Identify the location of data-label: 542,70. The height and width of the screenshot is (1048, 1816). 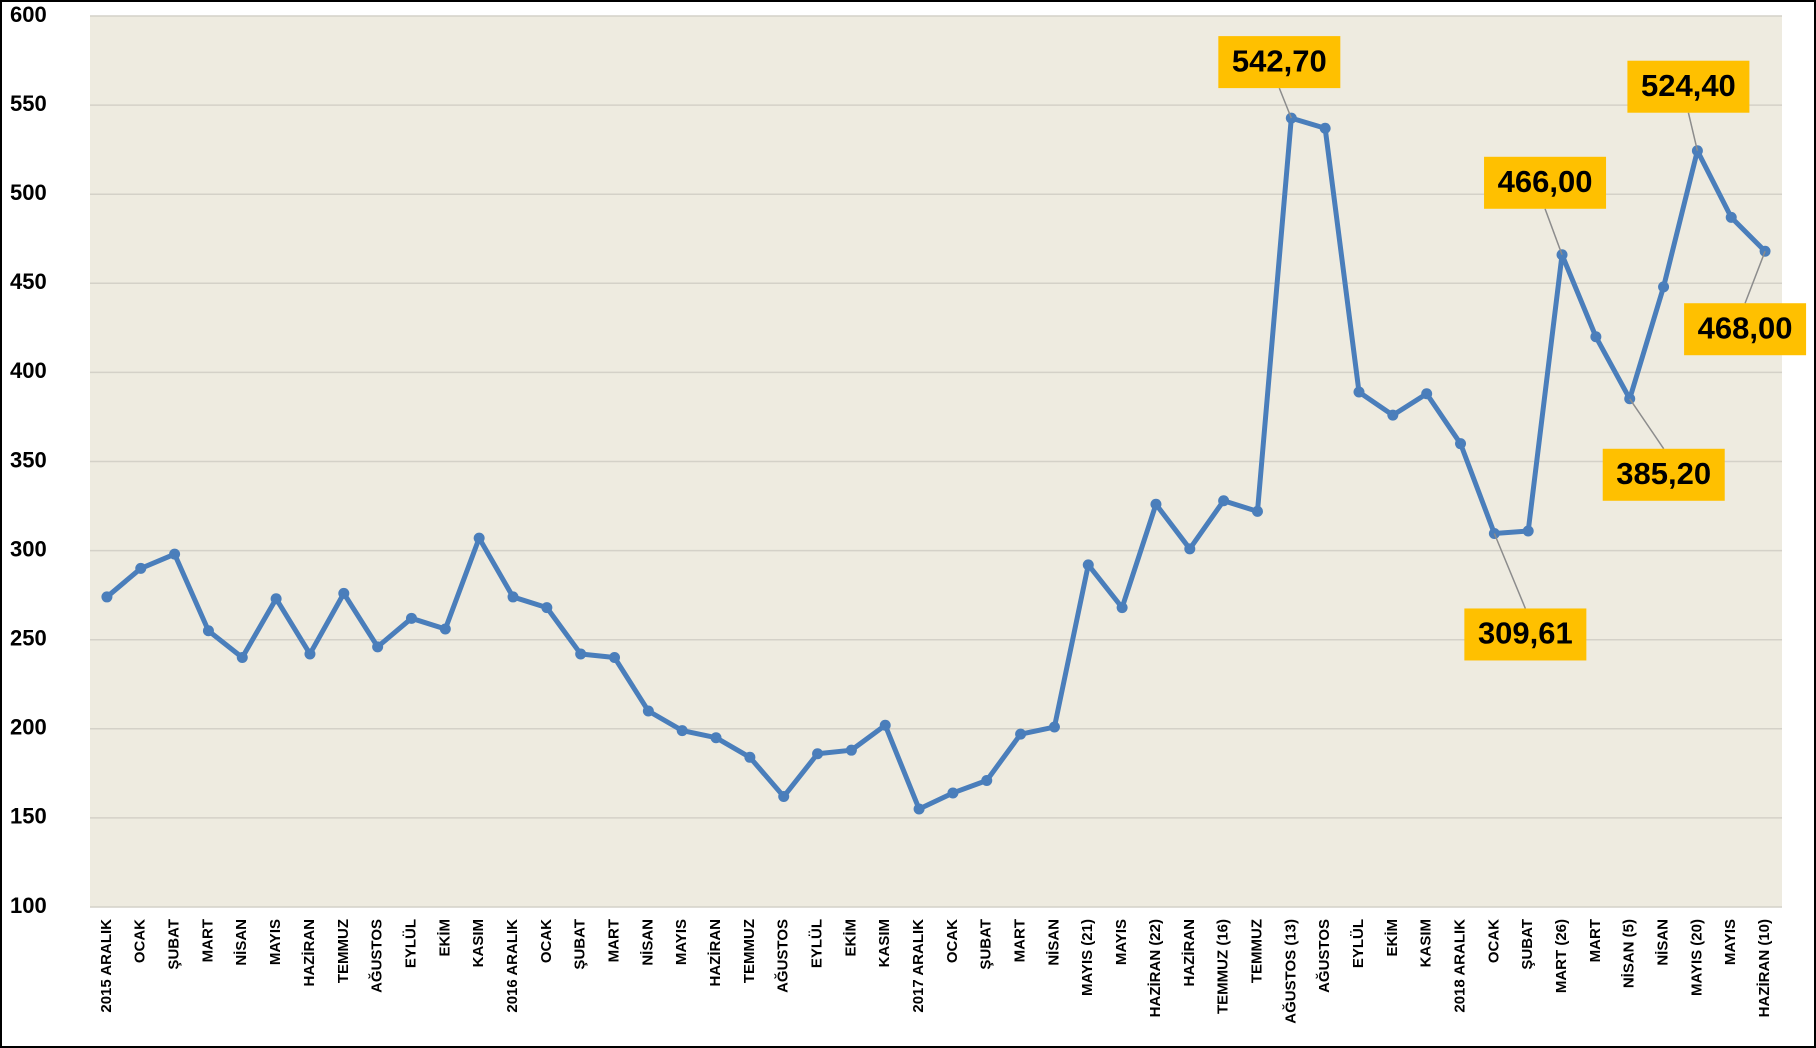
(1279, 60).